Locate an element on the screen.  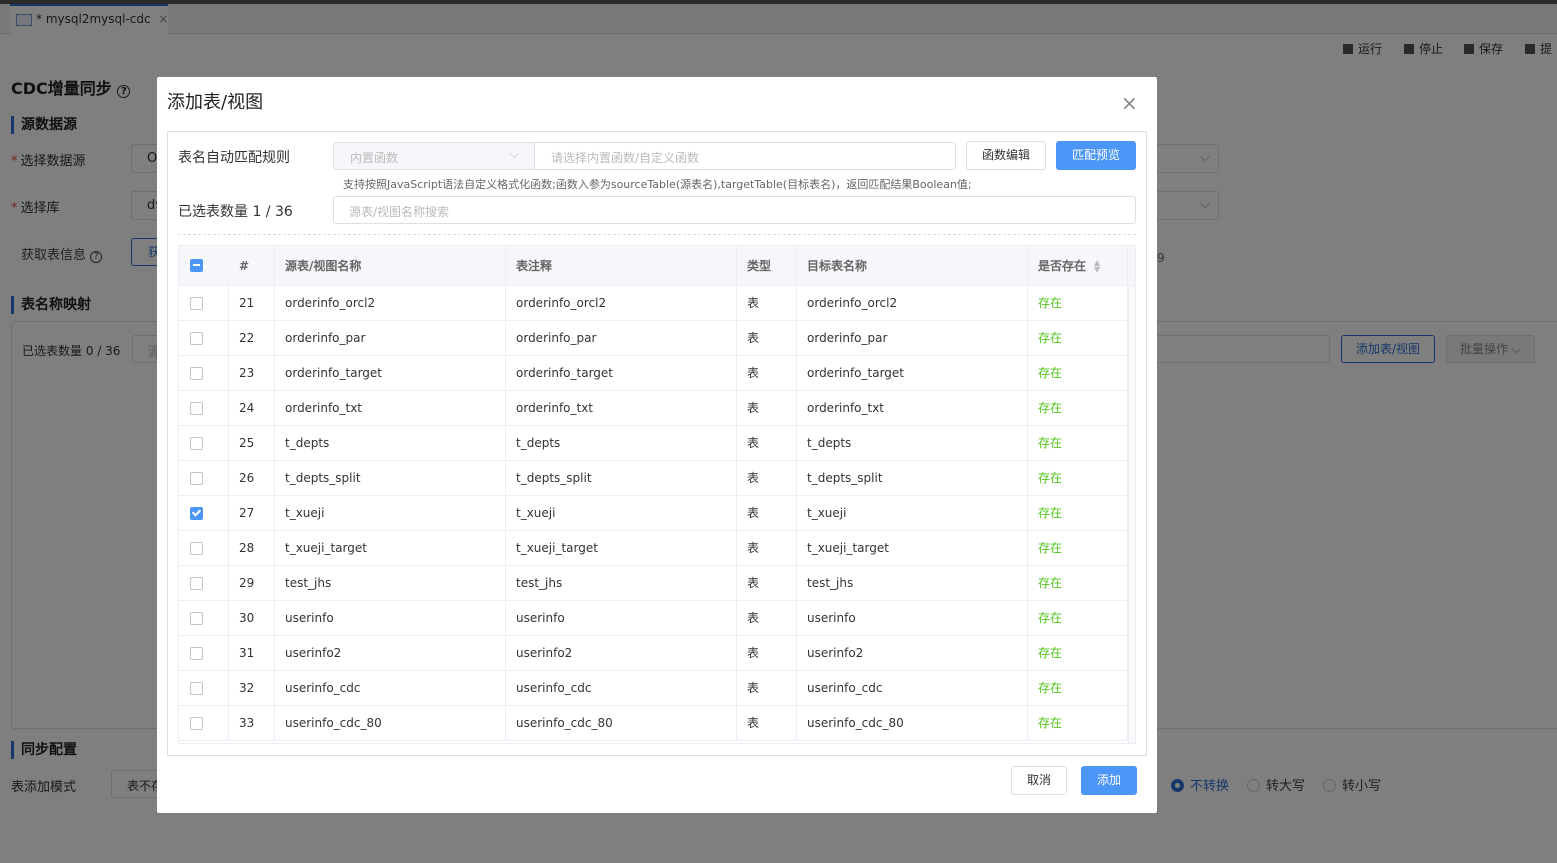
scrollbar-track is located at coordinates (1131, 514).